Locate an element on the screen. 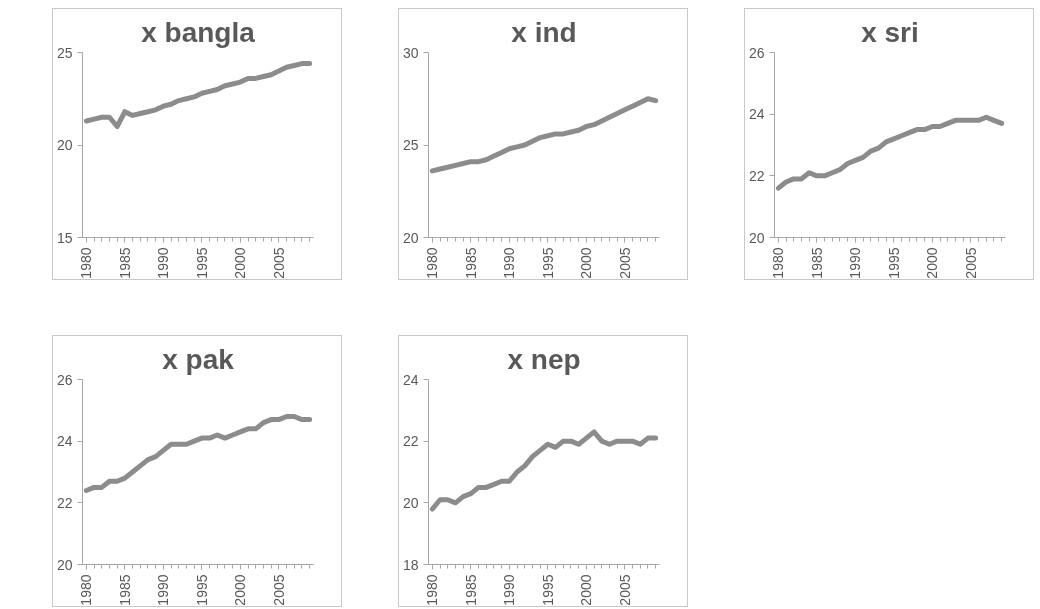  y-tick-label: 18 is located at coordinates (410, 564).